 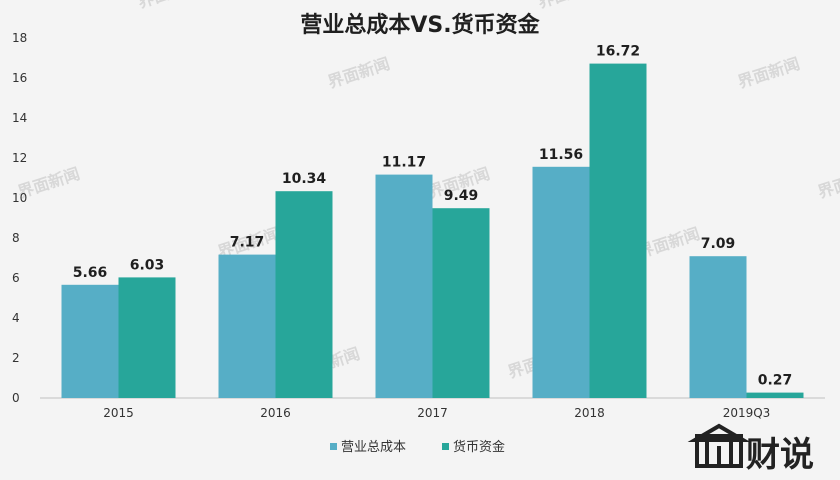 I want to click on data-label: 7.17, so click(x=247, y=243).